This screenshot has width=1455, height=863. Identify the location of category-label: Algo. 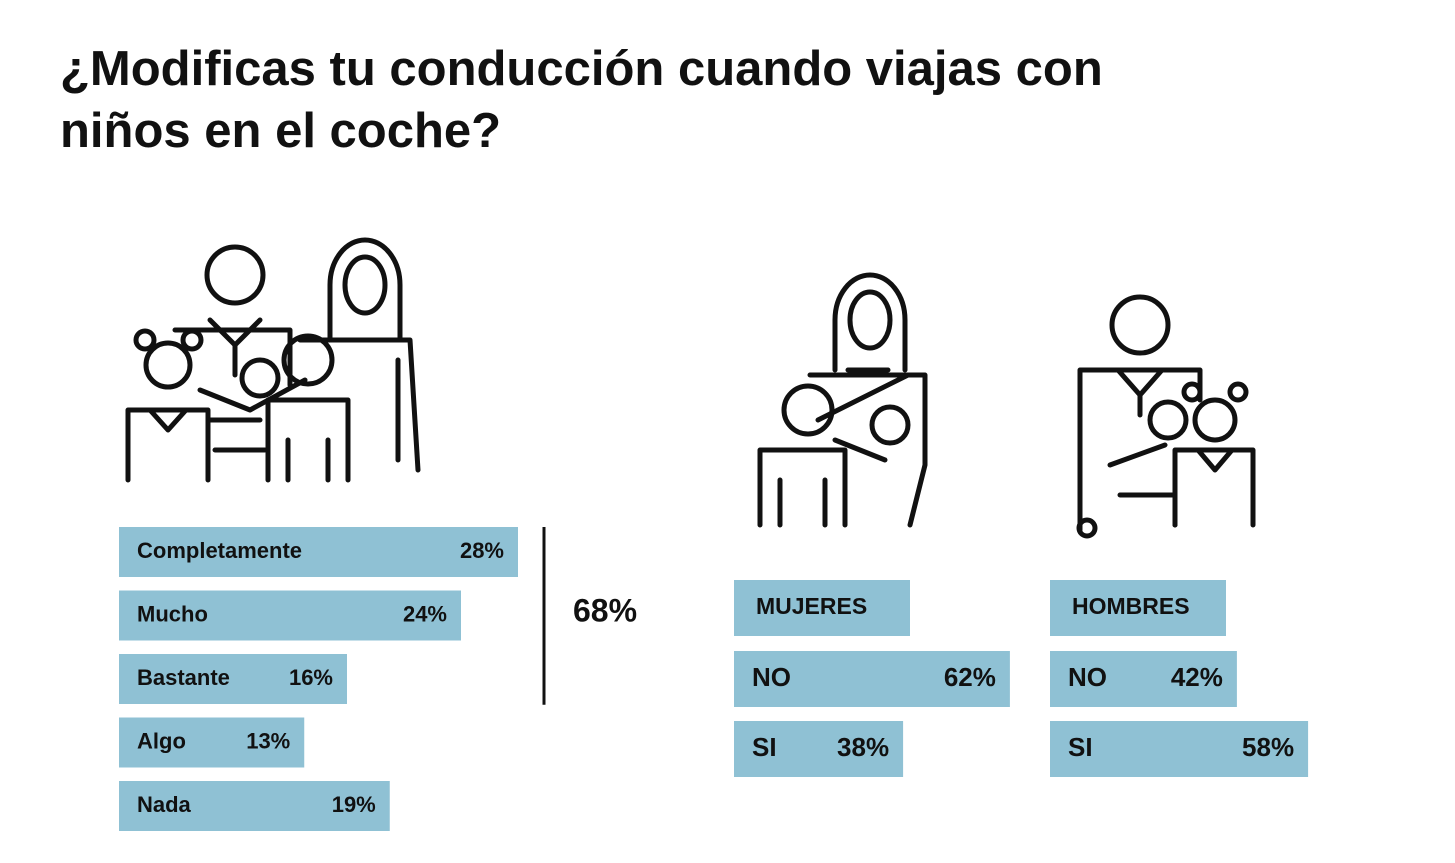
(161, 740).